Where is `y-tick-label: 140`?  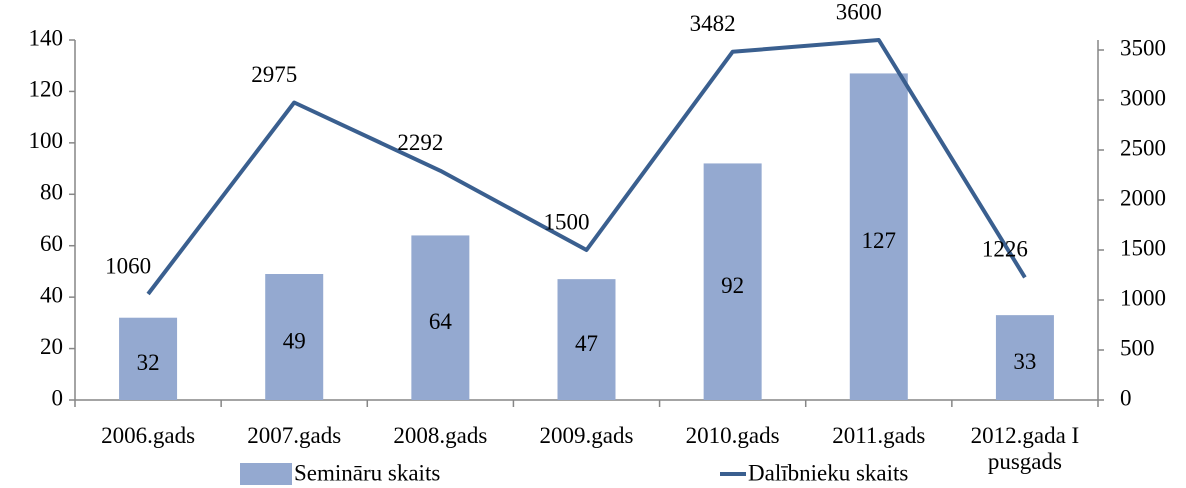 y-tick-label: 140 is located at coordinates (46, 37).